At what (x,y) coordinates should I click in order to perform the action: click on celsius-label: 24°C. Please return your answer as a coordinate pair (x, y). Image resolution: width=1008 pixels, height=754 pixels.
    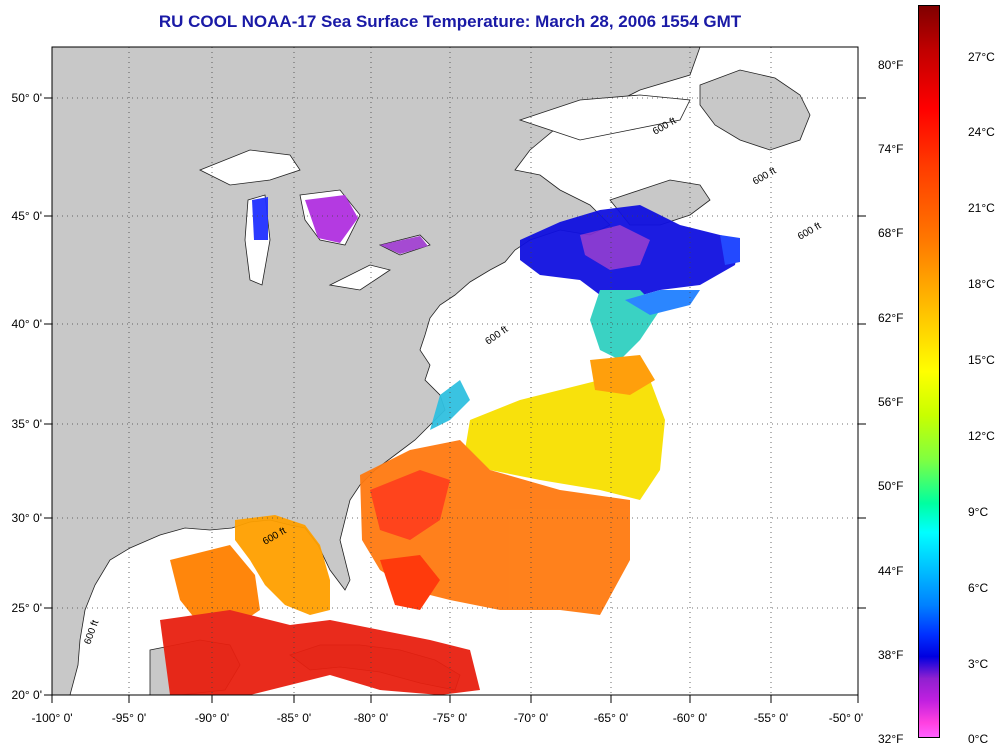
    Looking at the image, I should click on (981, 132).